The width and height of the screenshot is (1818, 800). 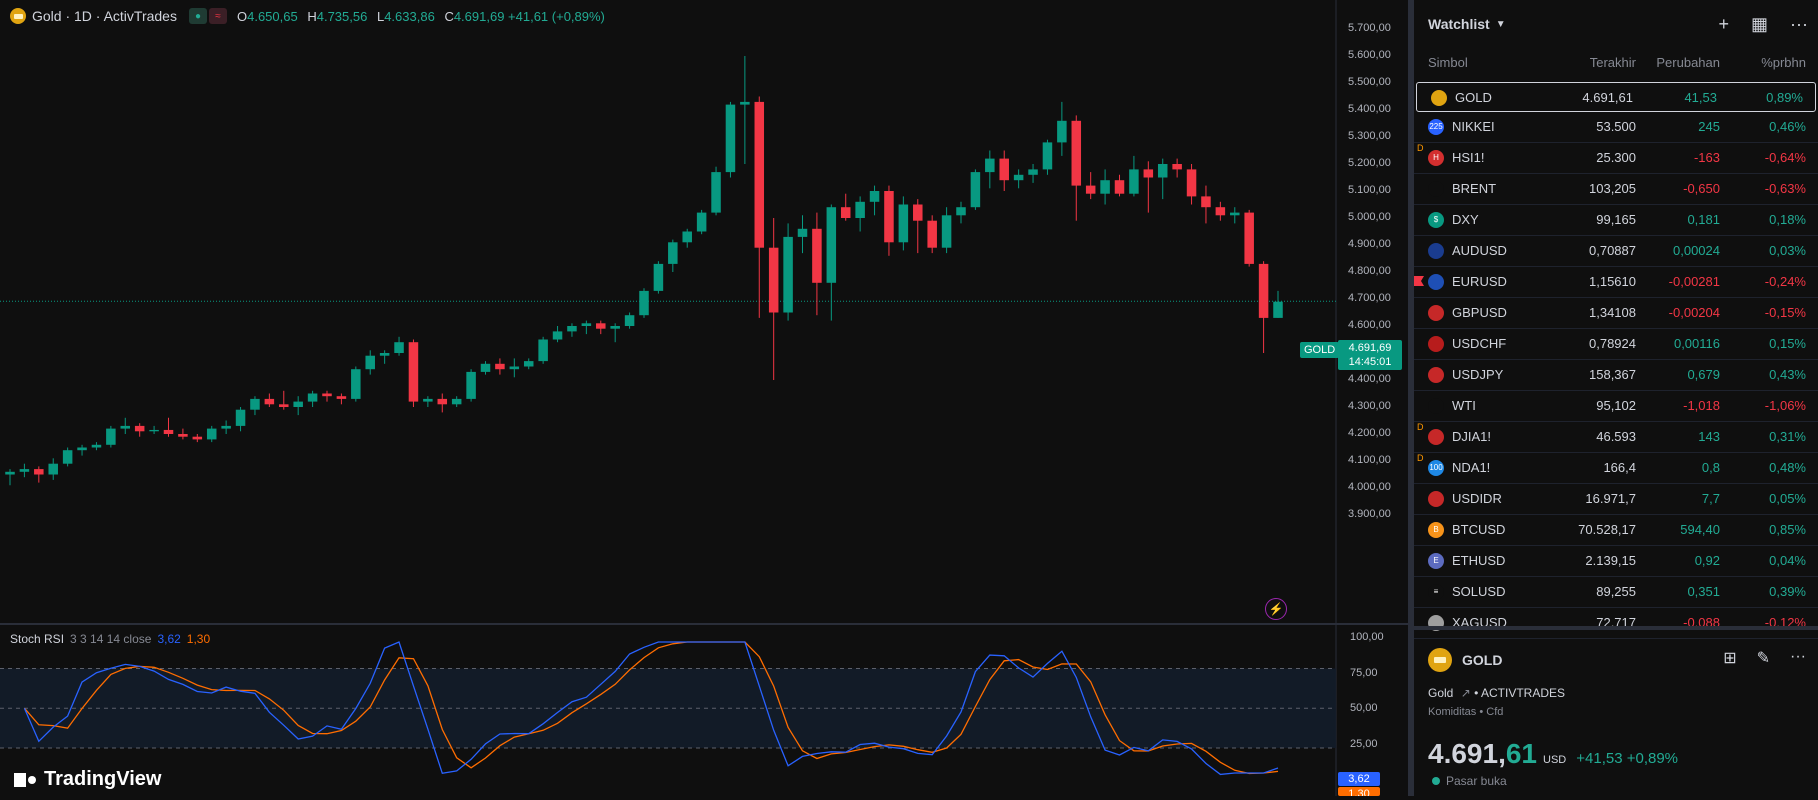 I want to click on gold-symbol-icon, so click(x=18, y=16).